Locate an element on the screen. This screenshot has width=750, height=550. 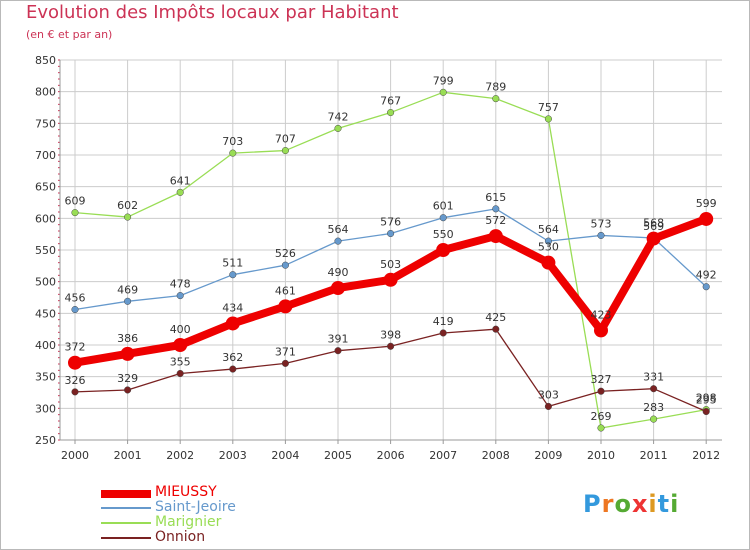
data-label-saint-jeoire: 492 is located at coordinates (706, 275).